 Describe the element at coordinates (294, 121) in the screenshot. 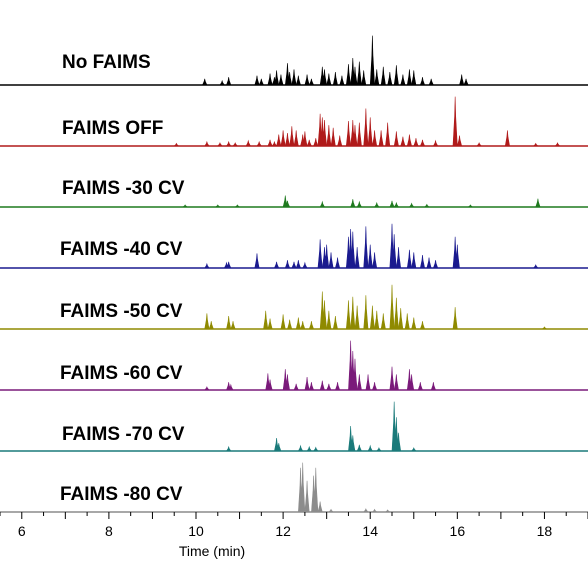

I see `trace-2: FAIMS OFF` at that location.